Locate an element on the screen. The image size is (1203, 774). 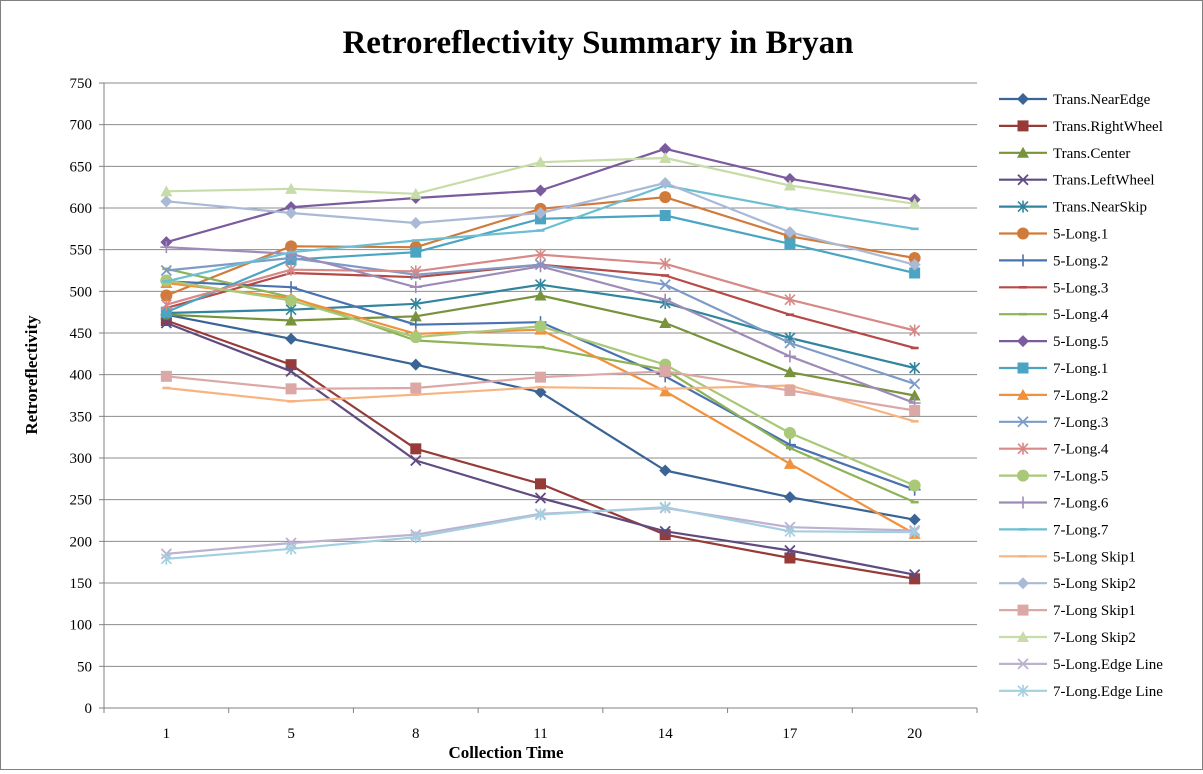
y-tick-label: 300 is located at coordinates (81, 459).